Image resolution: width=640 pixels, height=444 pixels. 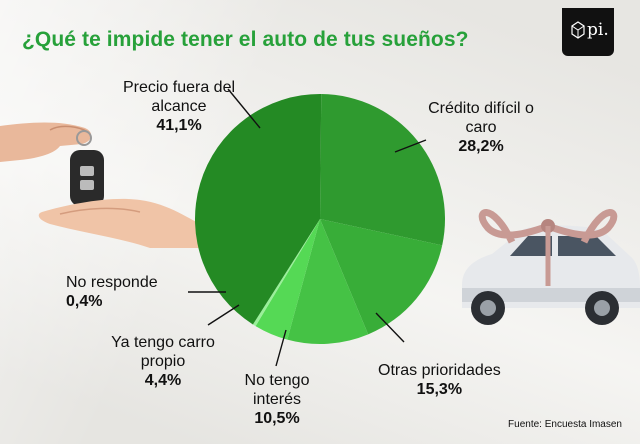 I want to click on slice-label-no-interes: No tengo interés 10,5%, so click(x=277, y=399).